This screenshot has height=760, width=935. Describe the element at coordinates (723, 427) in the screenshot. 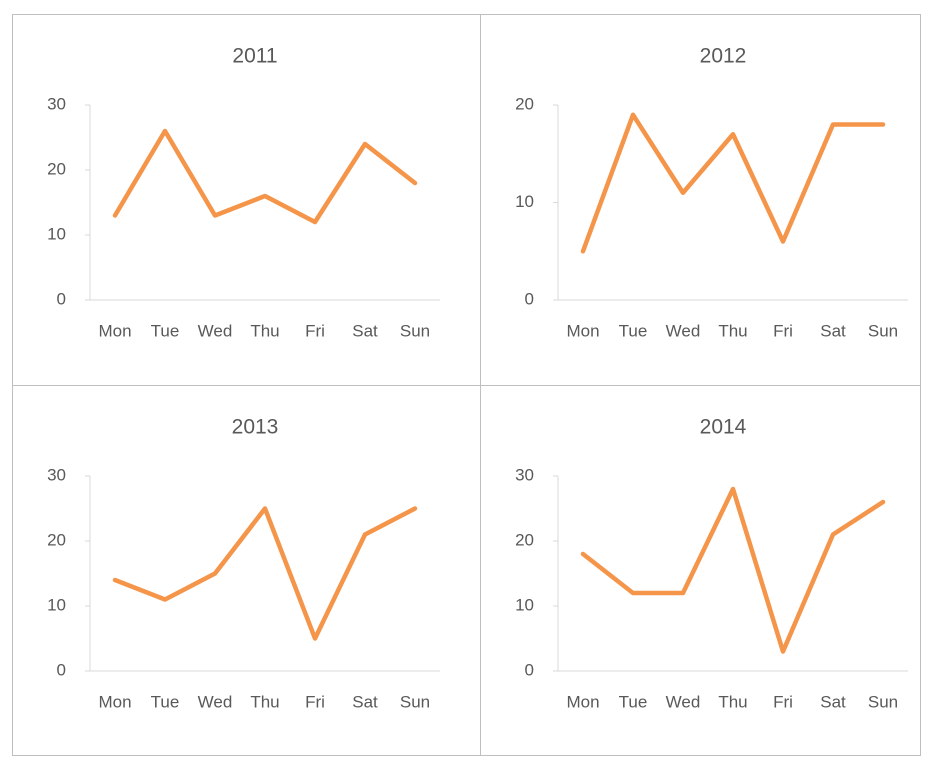

I see `chart-title: 2014` at that location.